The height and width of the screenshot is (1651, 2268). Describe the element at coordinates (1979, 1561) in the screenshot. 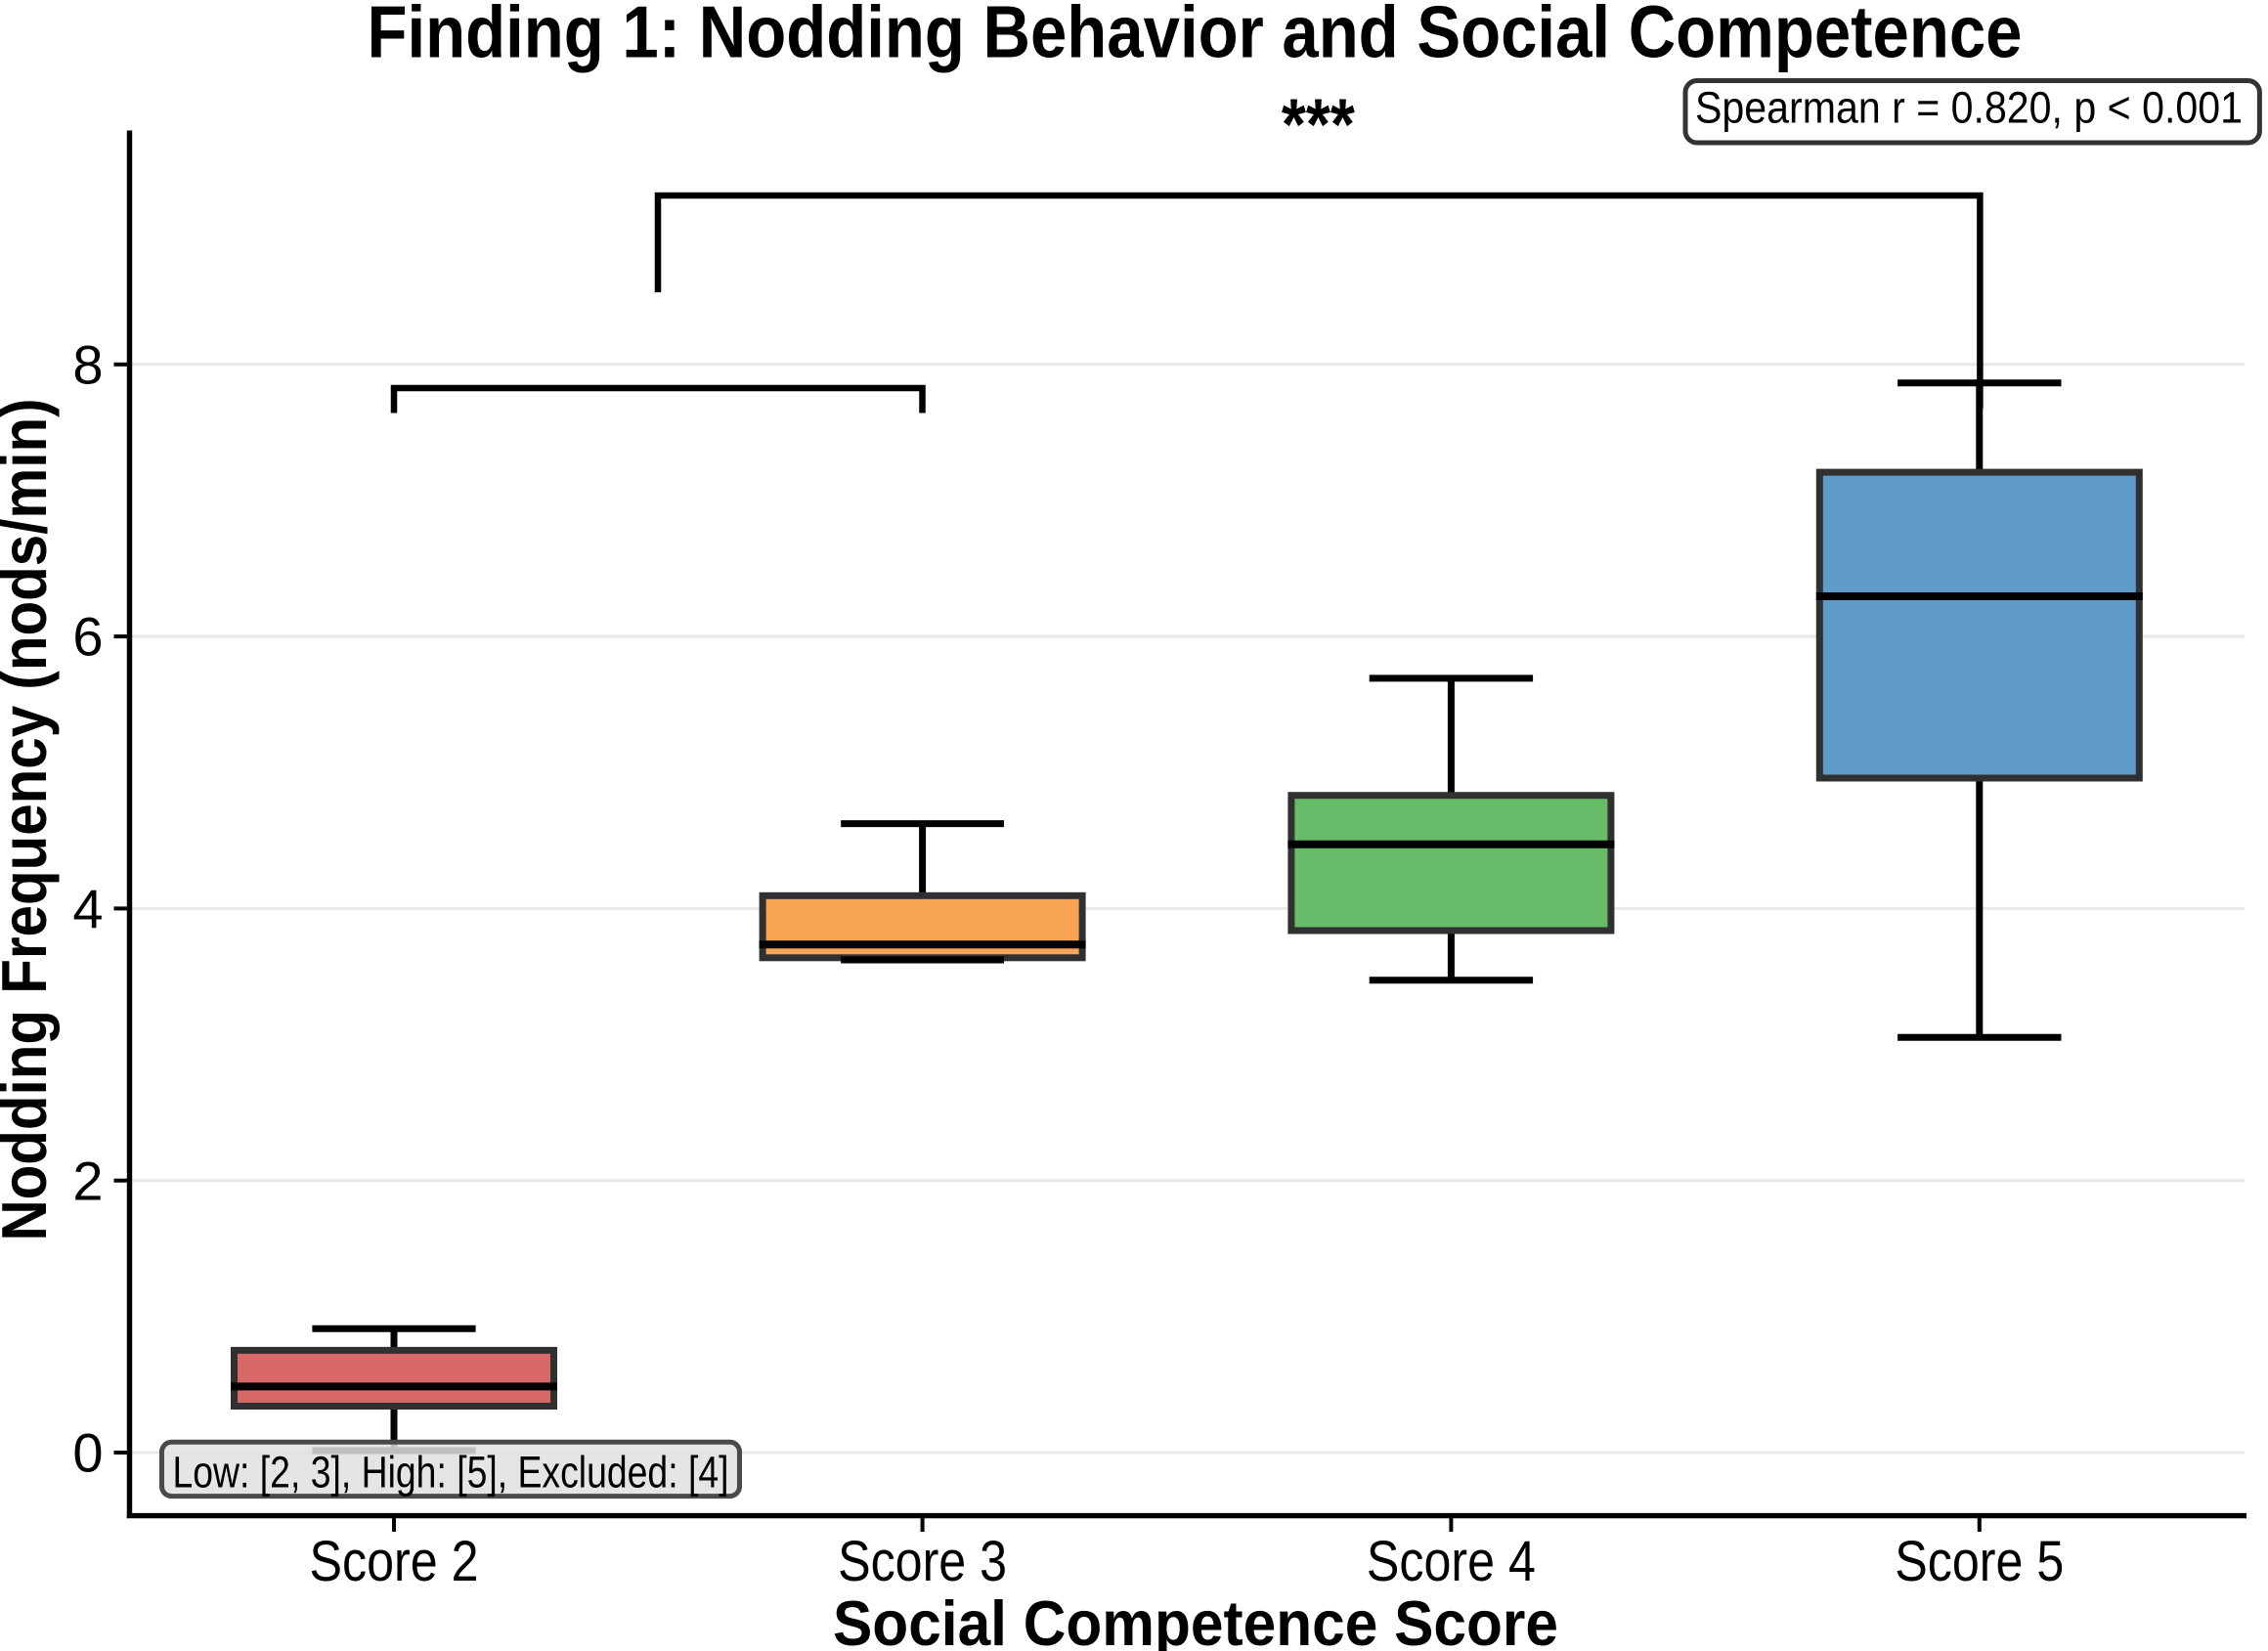

I see `svg-text: Score 5` at that location.